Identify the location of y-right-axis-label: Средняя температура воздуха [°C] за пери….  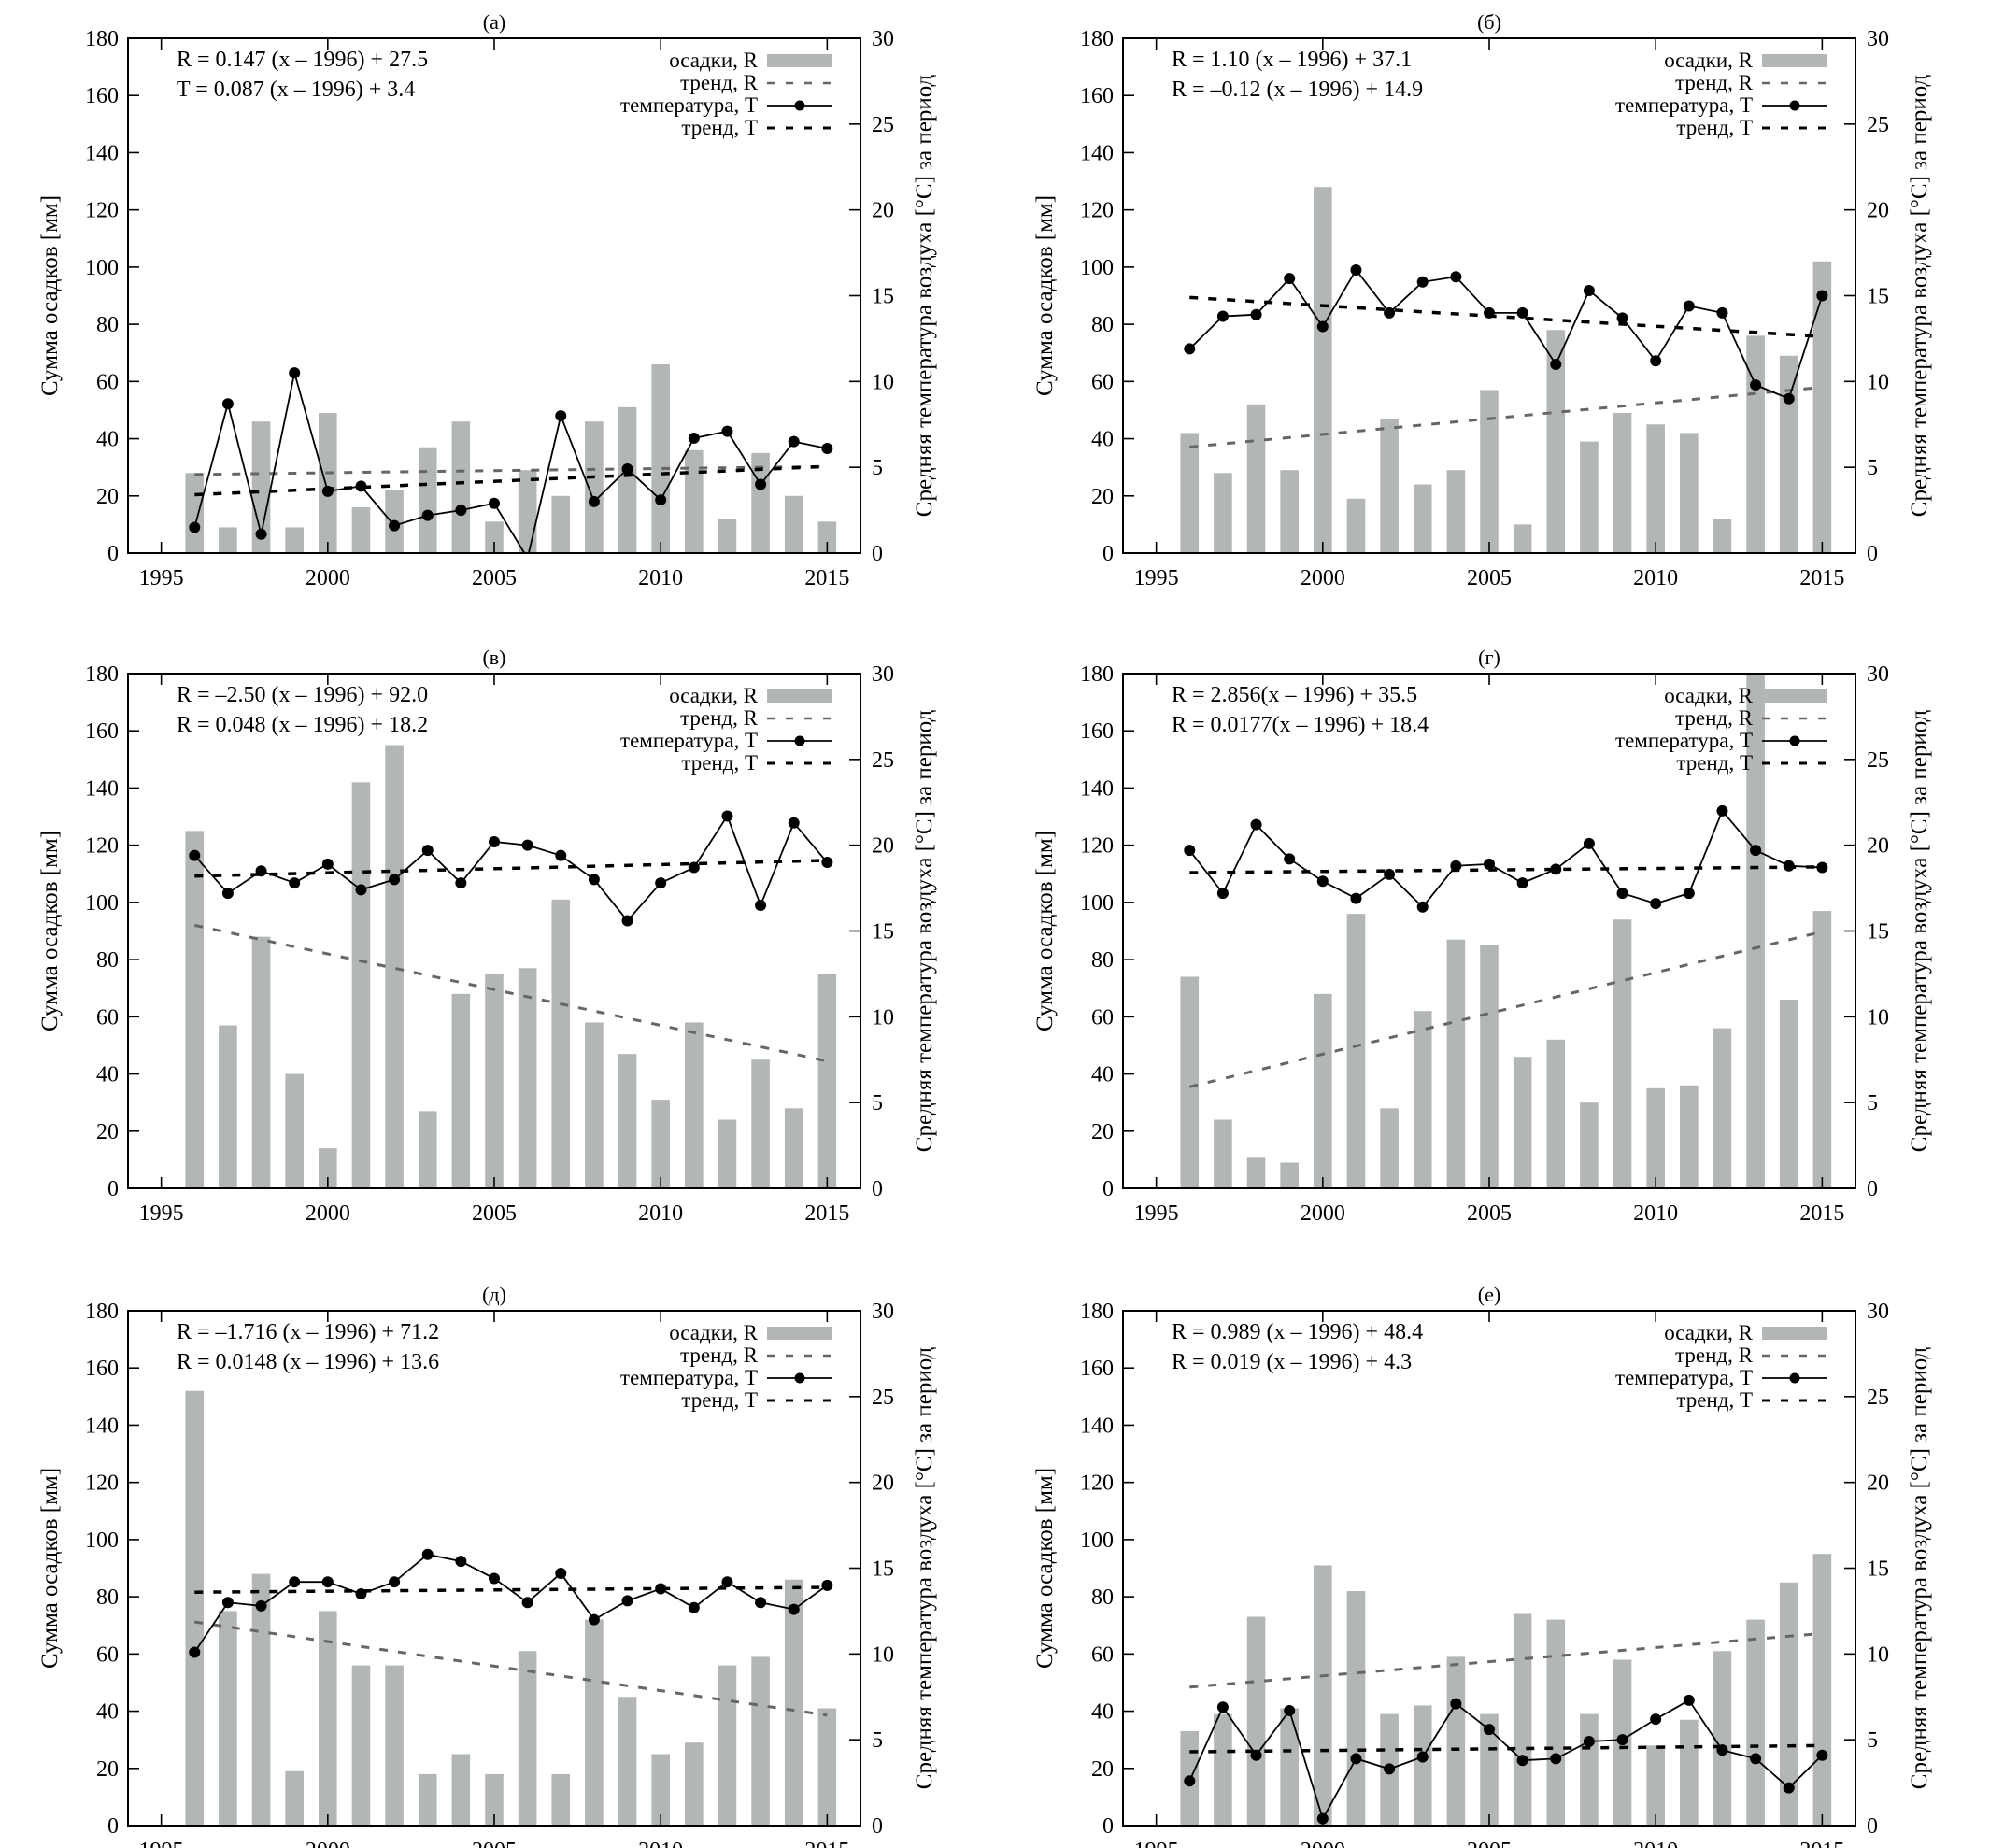
(925, 931).